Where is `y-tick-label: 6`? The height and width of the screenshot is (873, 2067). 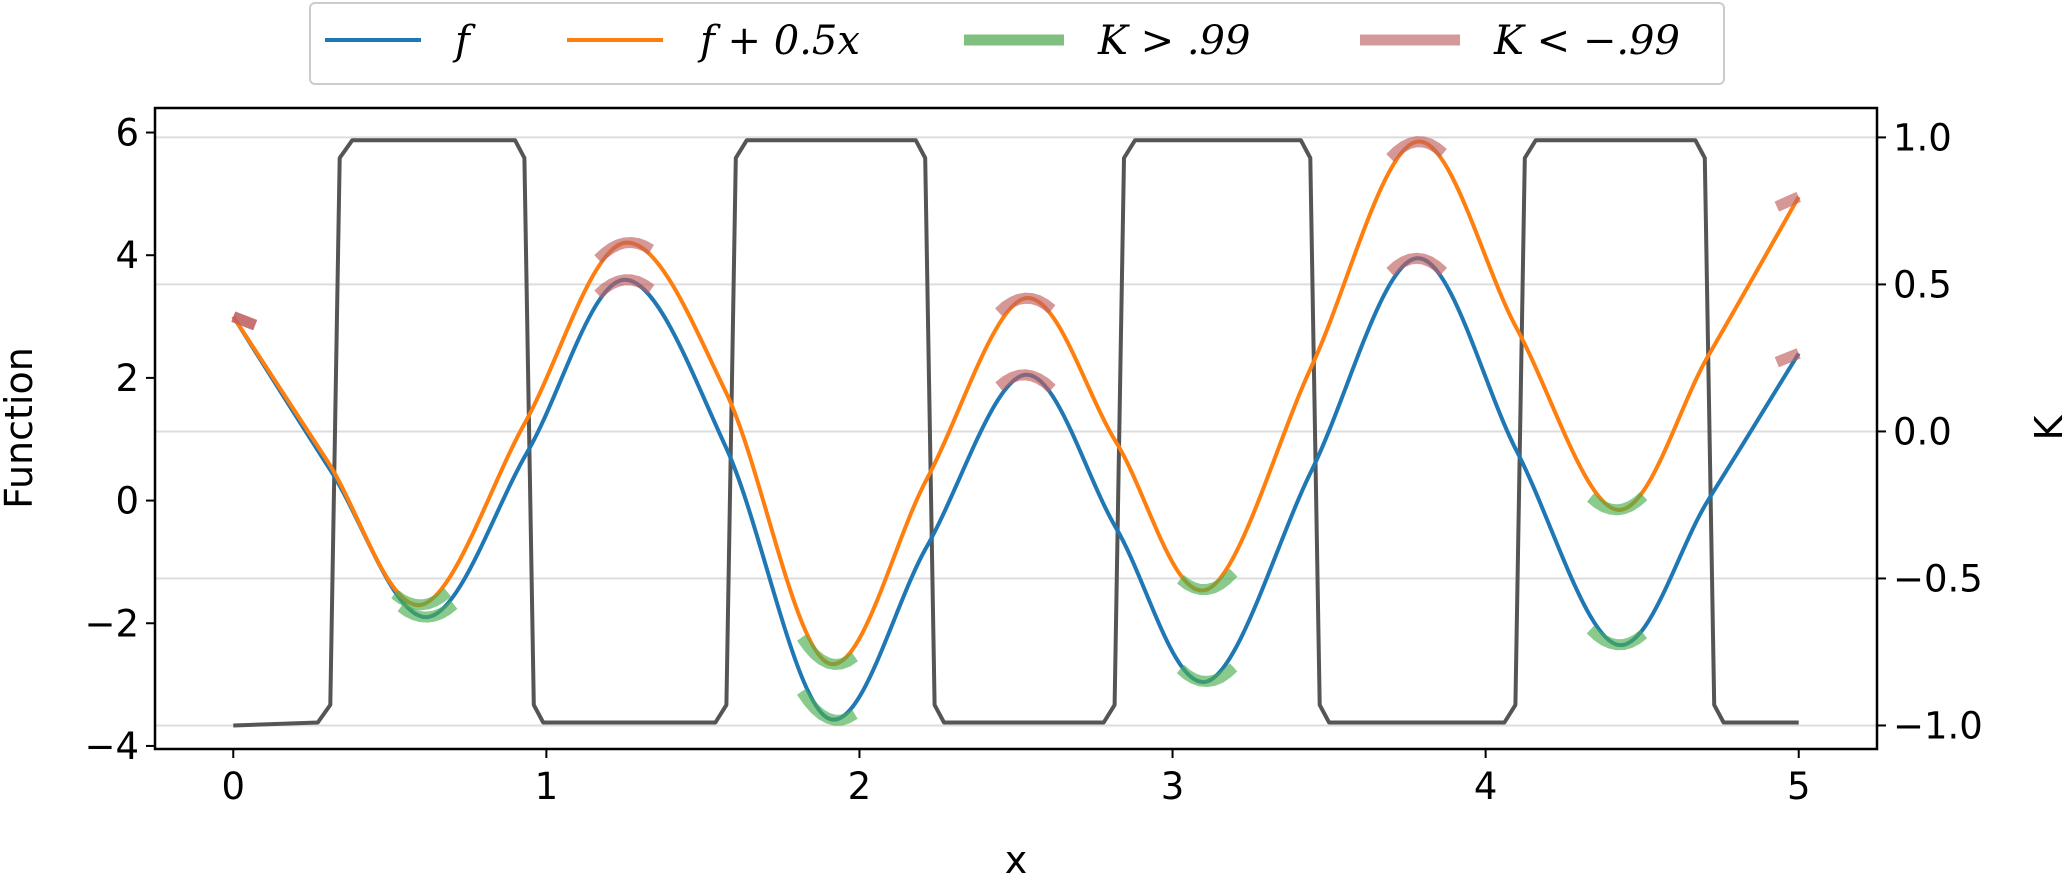 y-tick-label: 6 is located at coordinates (127, 133).